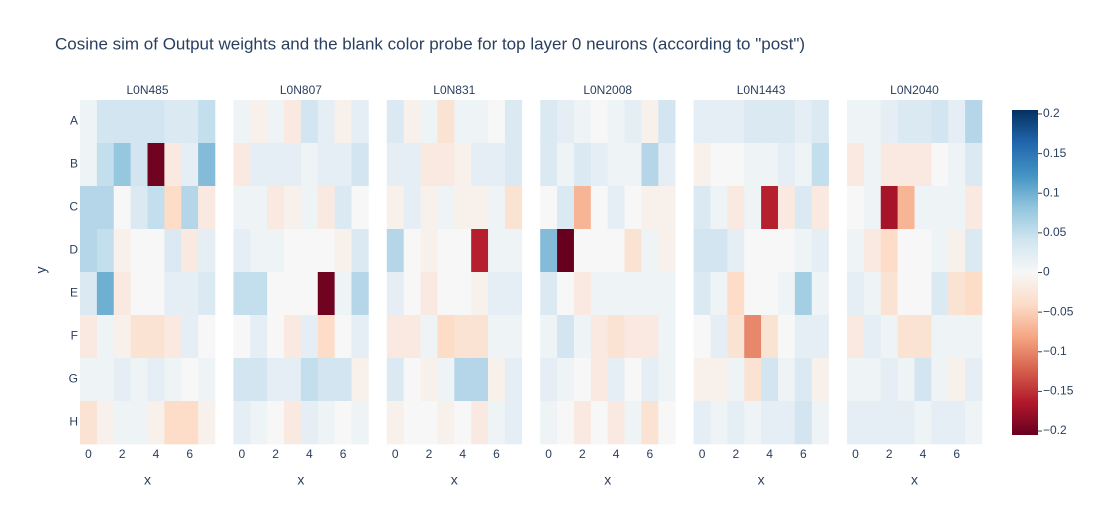 This screenshot has height=525, width=1099. Describe the element at coordinates (189, 454) in the screenshot. I see `x-tick-label: 6` at that location.